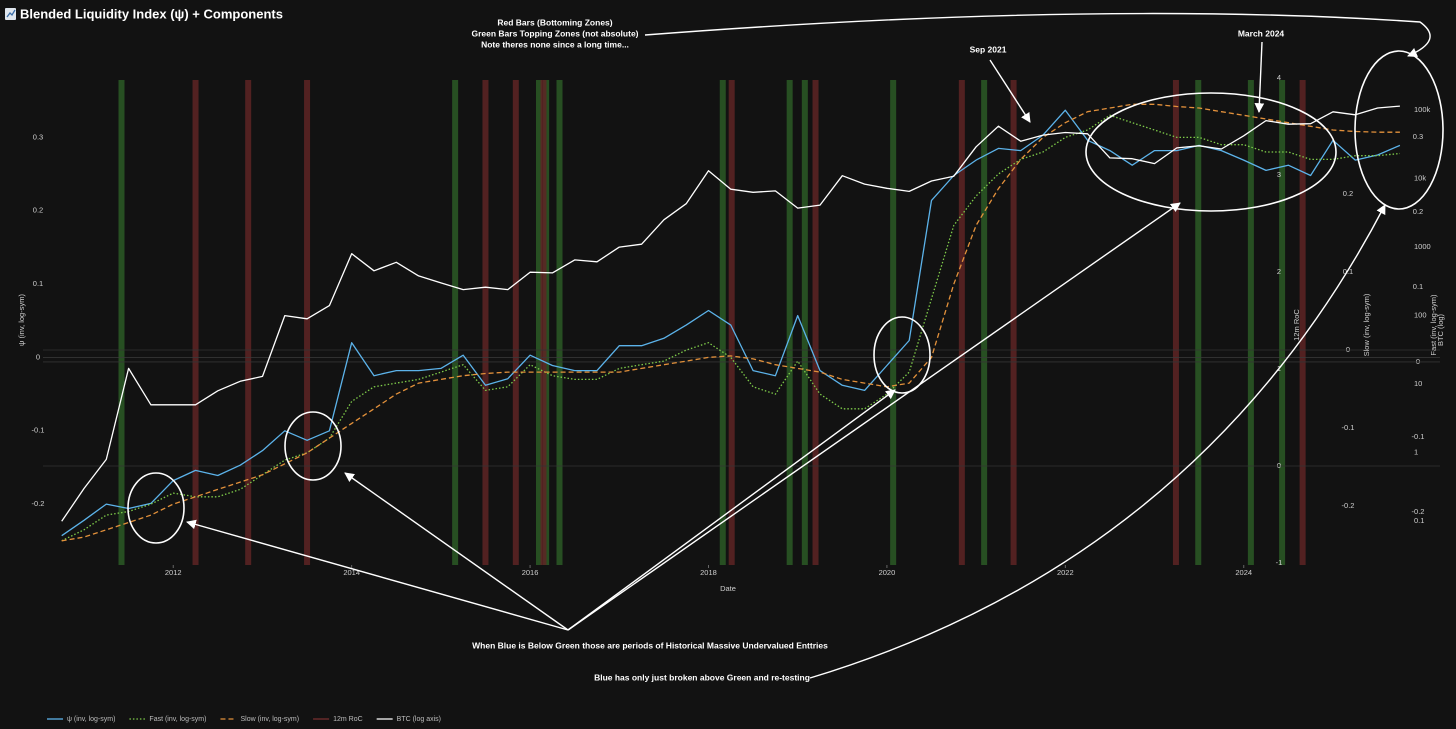 The width and height of the screenshot is (1456, 729). I want to click on y2-tick-label: 10k, so click(1420, 178).